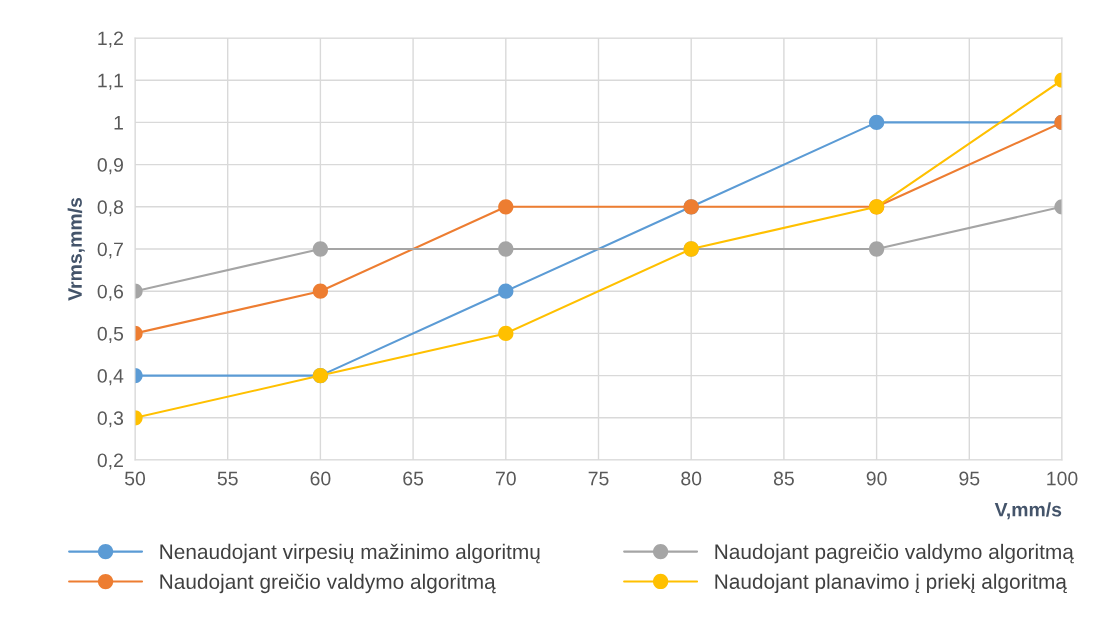 This screenshot has height=630, width=1099. I want to click on x-tick-label: 100, so click(1062, 478).